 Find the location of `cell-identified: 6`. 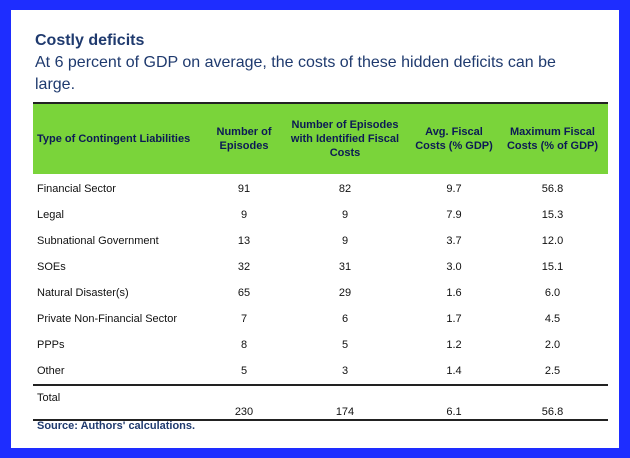

cell-identified: 6 is located at coordinates (345, 319).